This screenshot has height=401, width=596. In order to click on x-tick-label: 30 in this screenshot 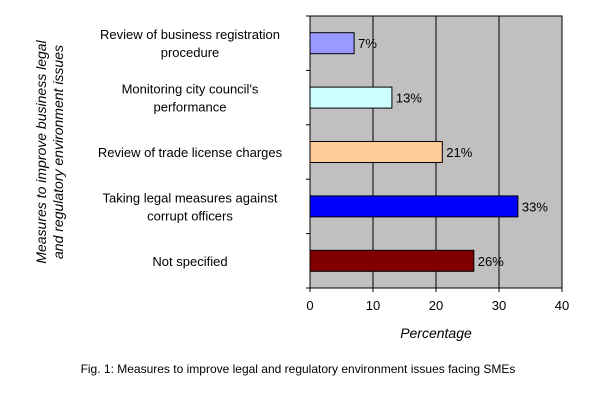, I will do `click(499, 305)`.